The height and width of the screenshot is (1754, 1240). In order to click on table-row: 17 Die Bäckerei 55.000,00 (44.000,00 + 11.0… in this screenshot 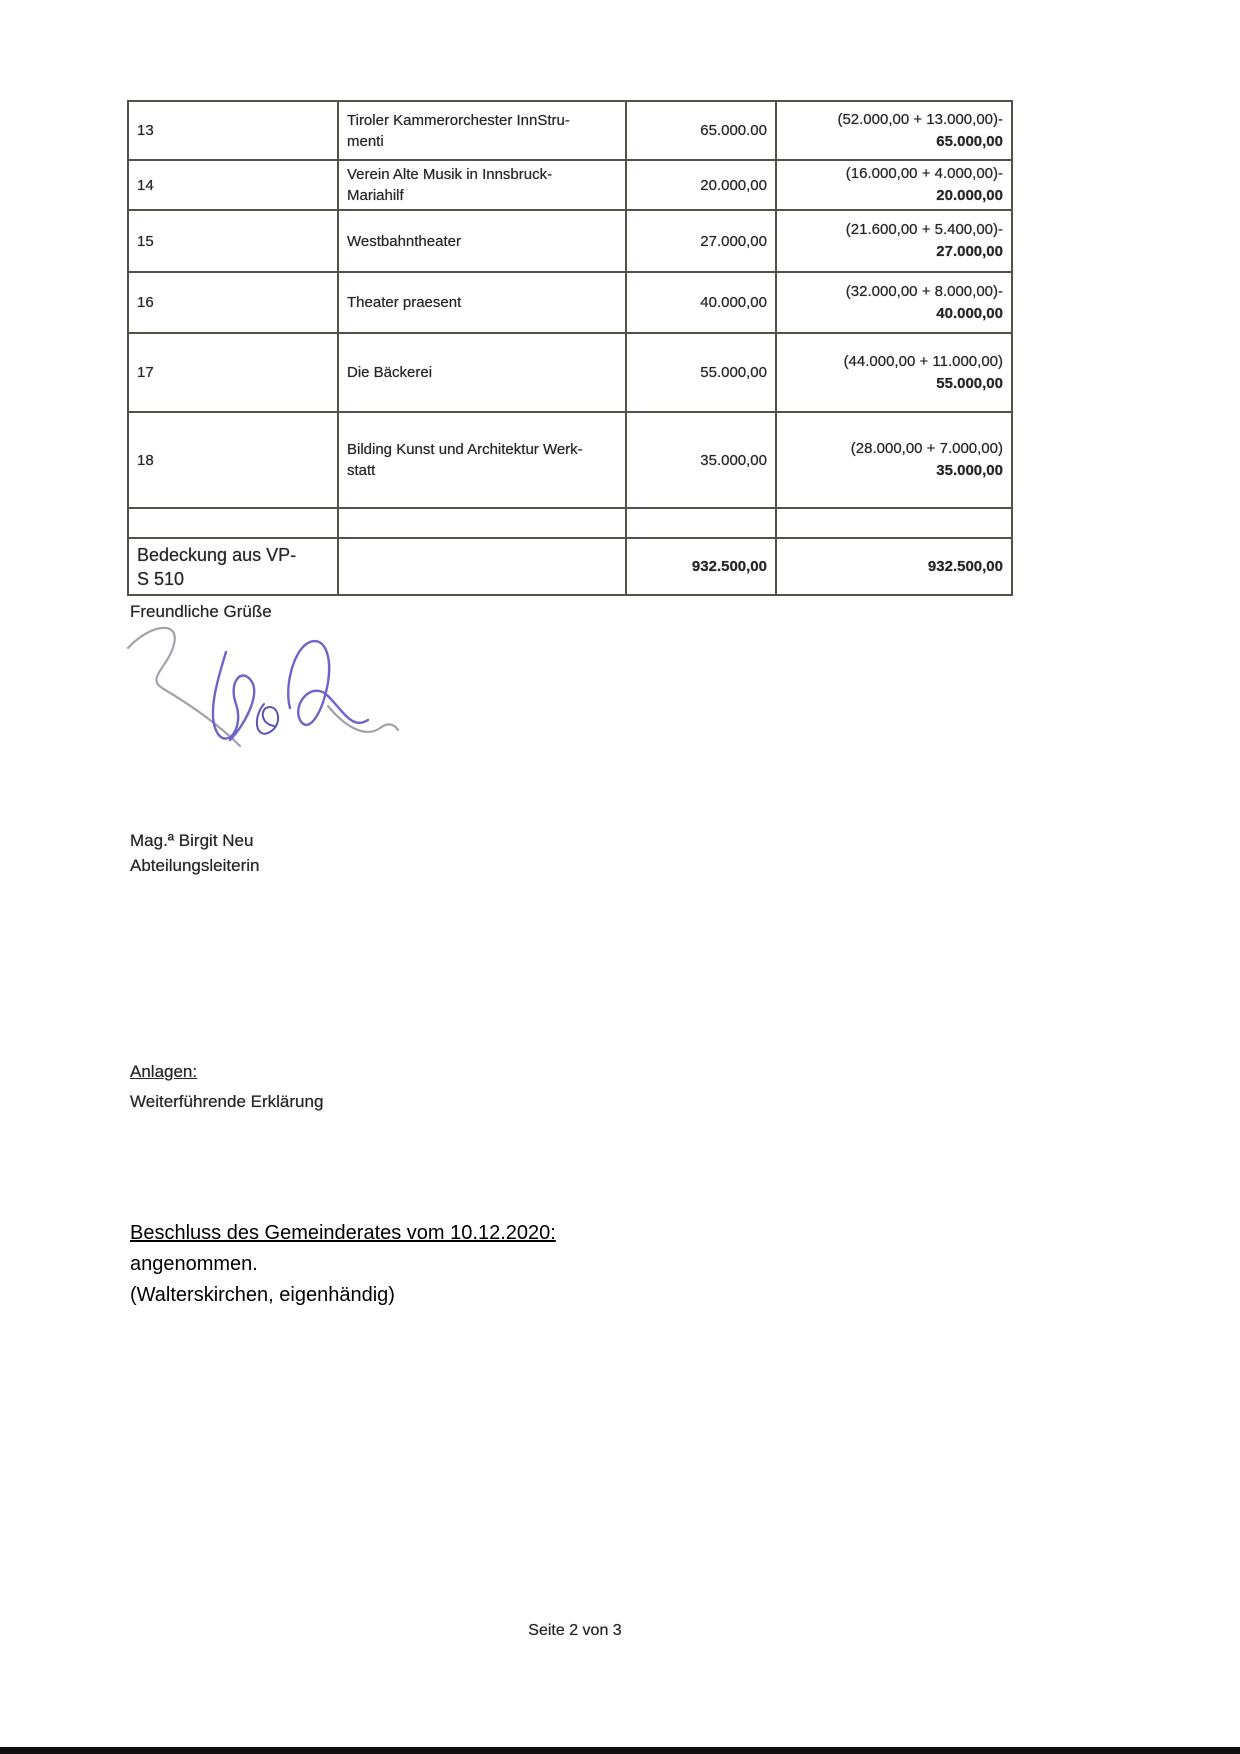, I will do `click(570, 372)`.